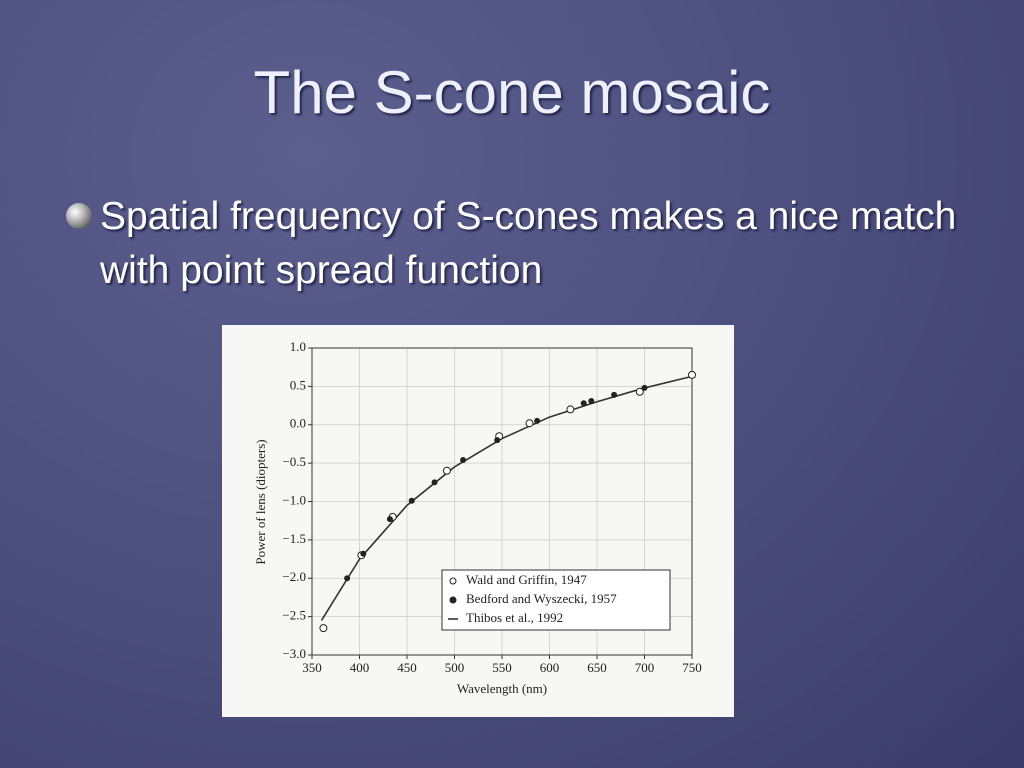 The width and height of the screenshot is (1024, 768). What do you see at coordinates (597, 667) in the screenshot?
I see `x-tick-label: 650` at bounding box center [597, 667].